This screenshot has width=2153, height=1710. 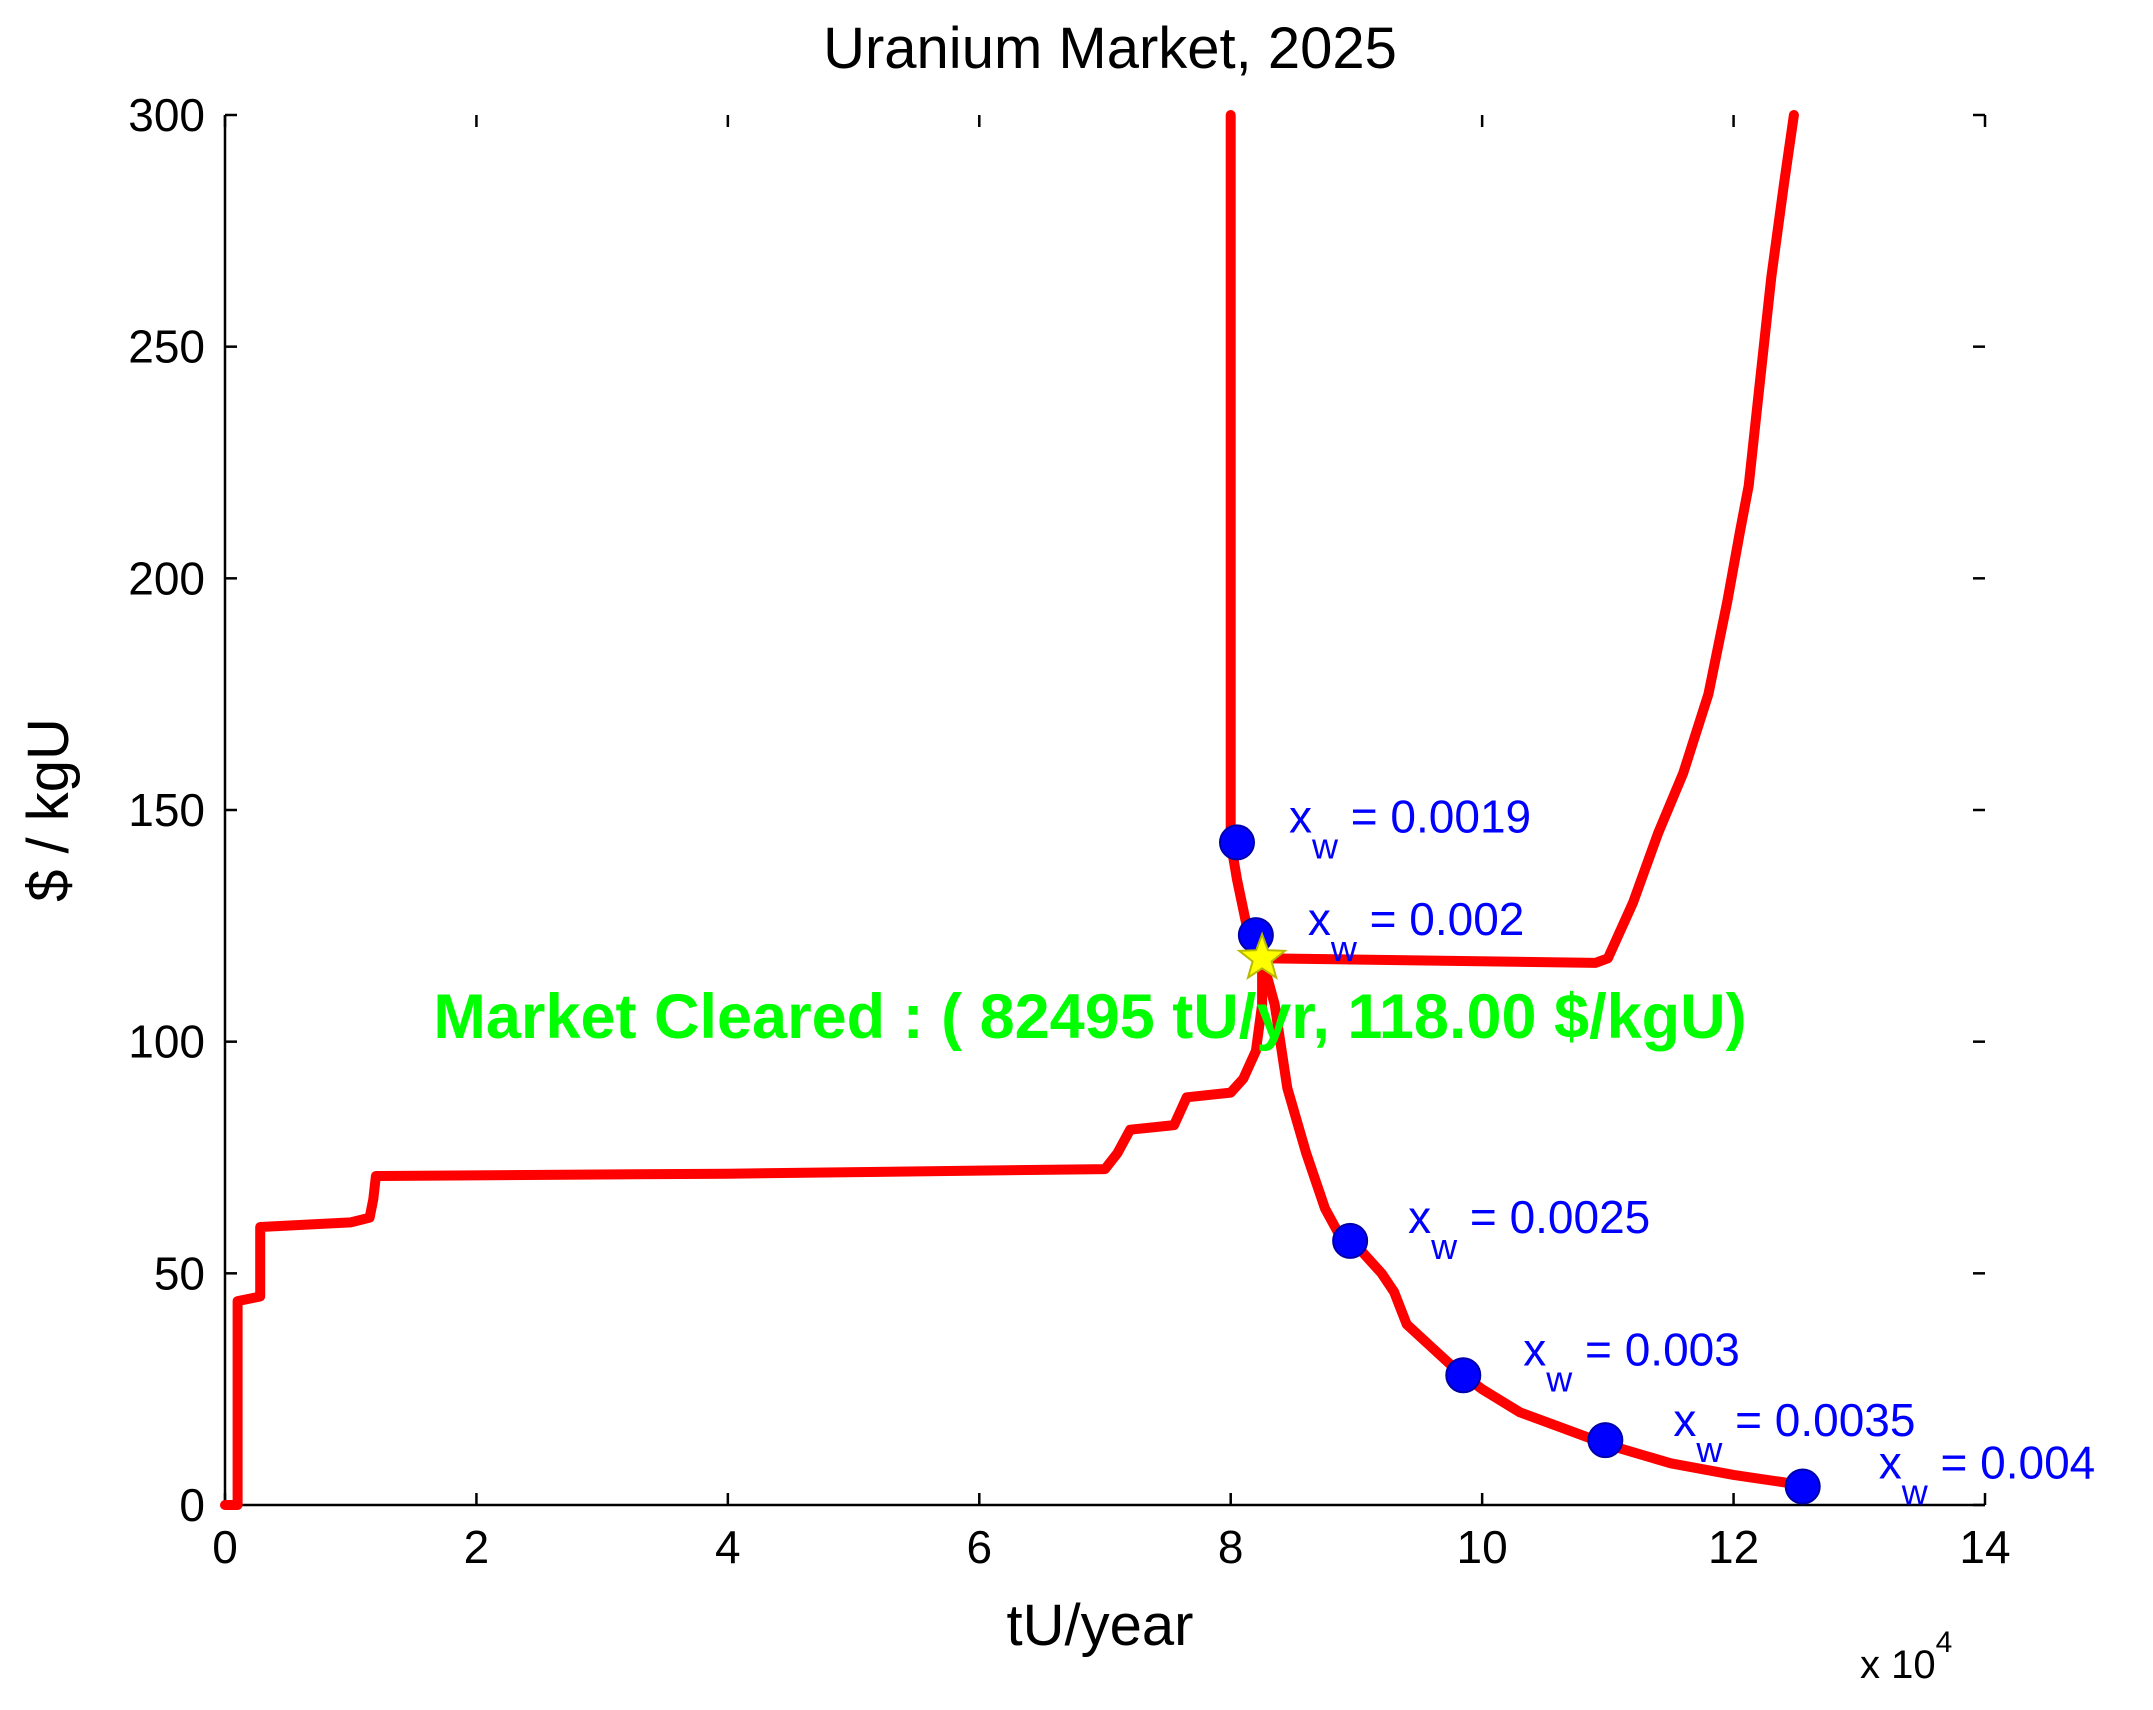 I want to click on xw-label-value: = 0.003, so click(x=1656, y=1349).